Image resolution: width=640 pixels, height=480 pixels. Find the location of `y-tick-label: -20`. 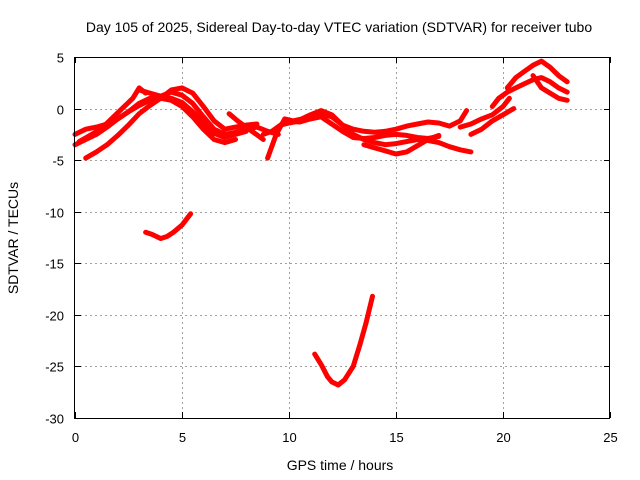

y-tick-label: -20 is located at coordinates (54, 316).